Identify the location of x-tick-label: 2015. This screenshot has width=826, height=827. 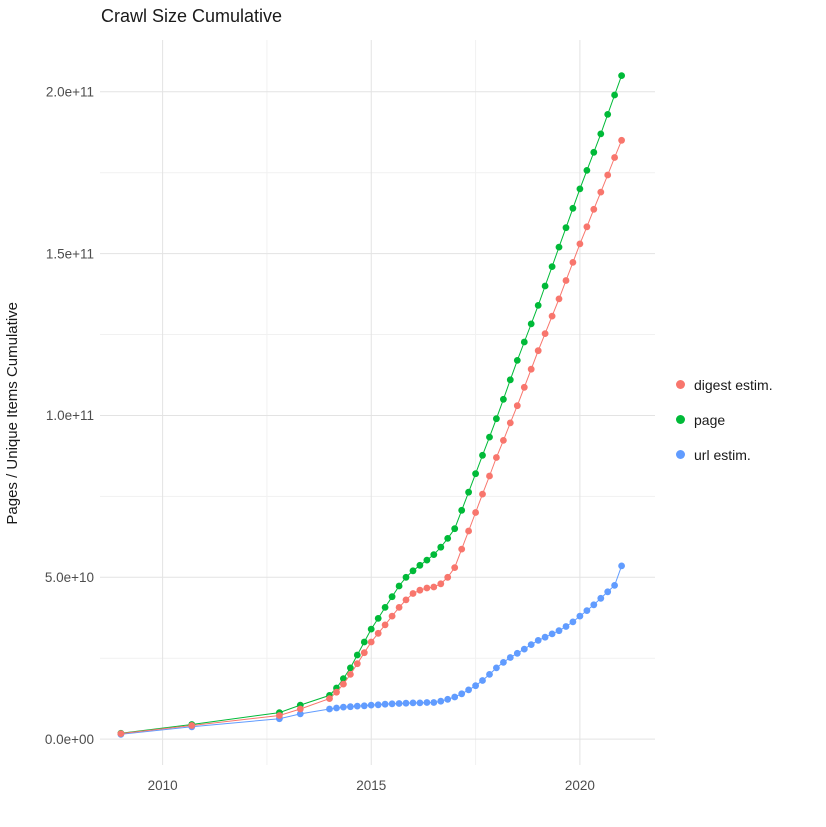
(371, 785).